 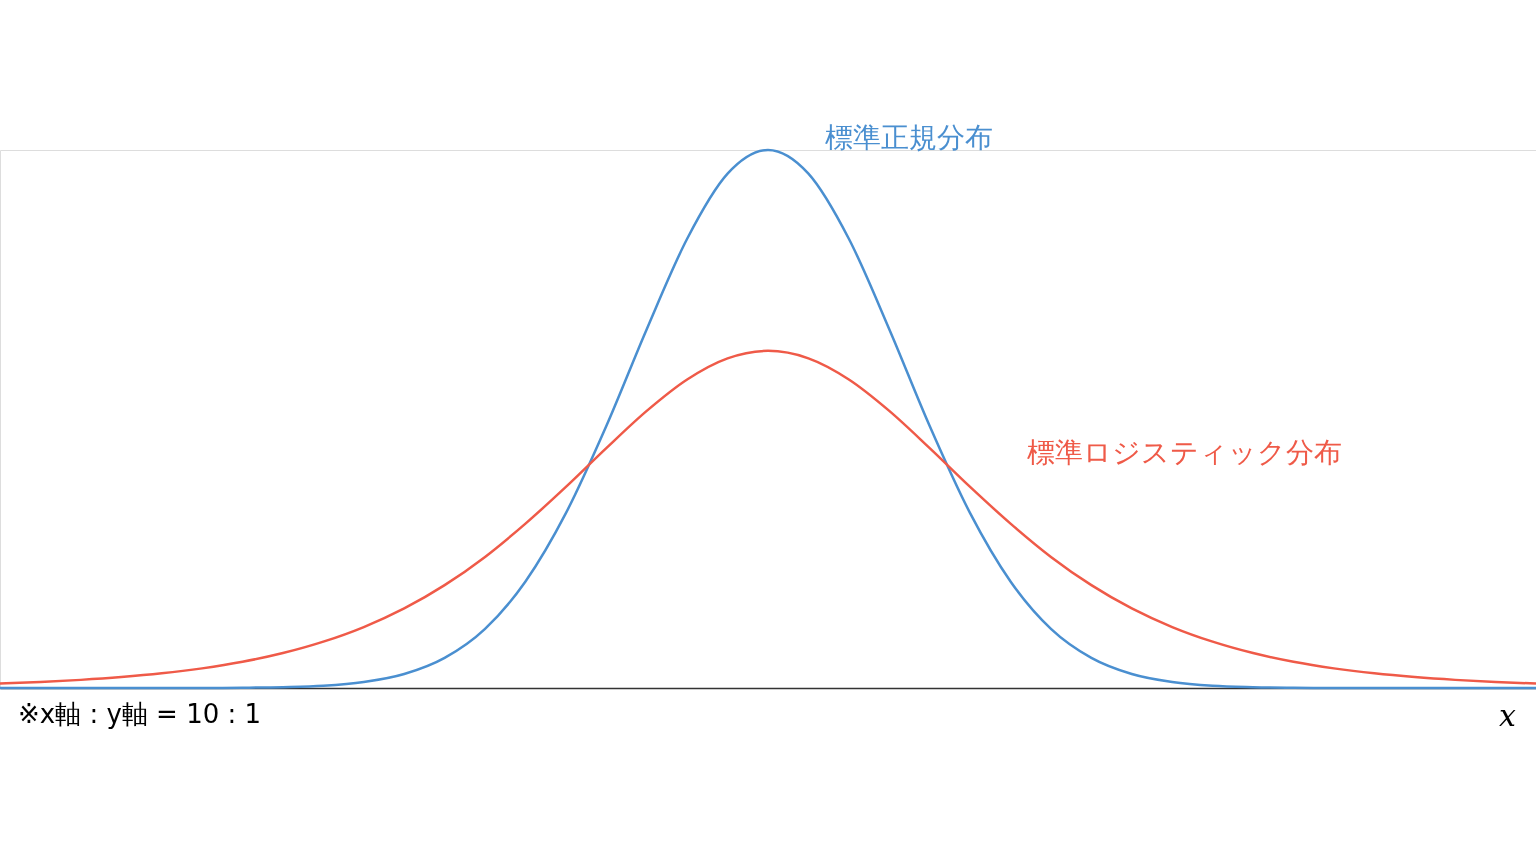 I want to click on x-axis-title: x, so click(x=1508, y=715).